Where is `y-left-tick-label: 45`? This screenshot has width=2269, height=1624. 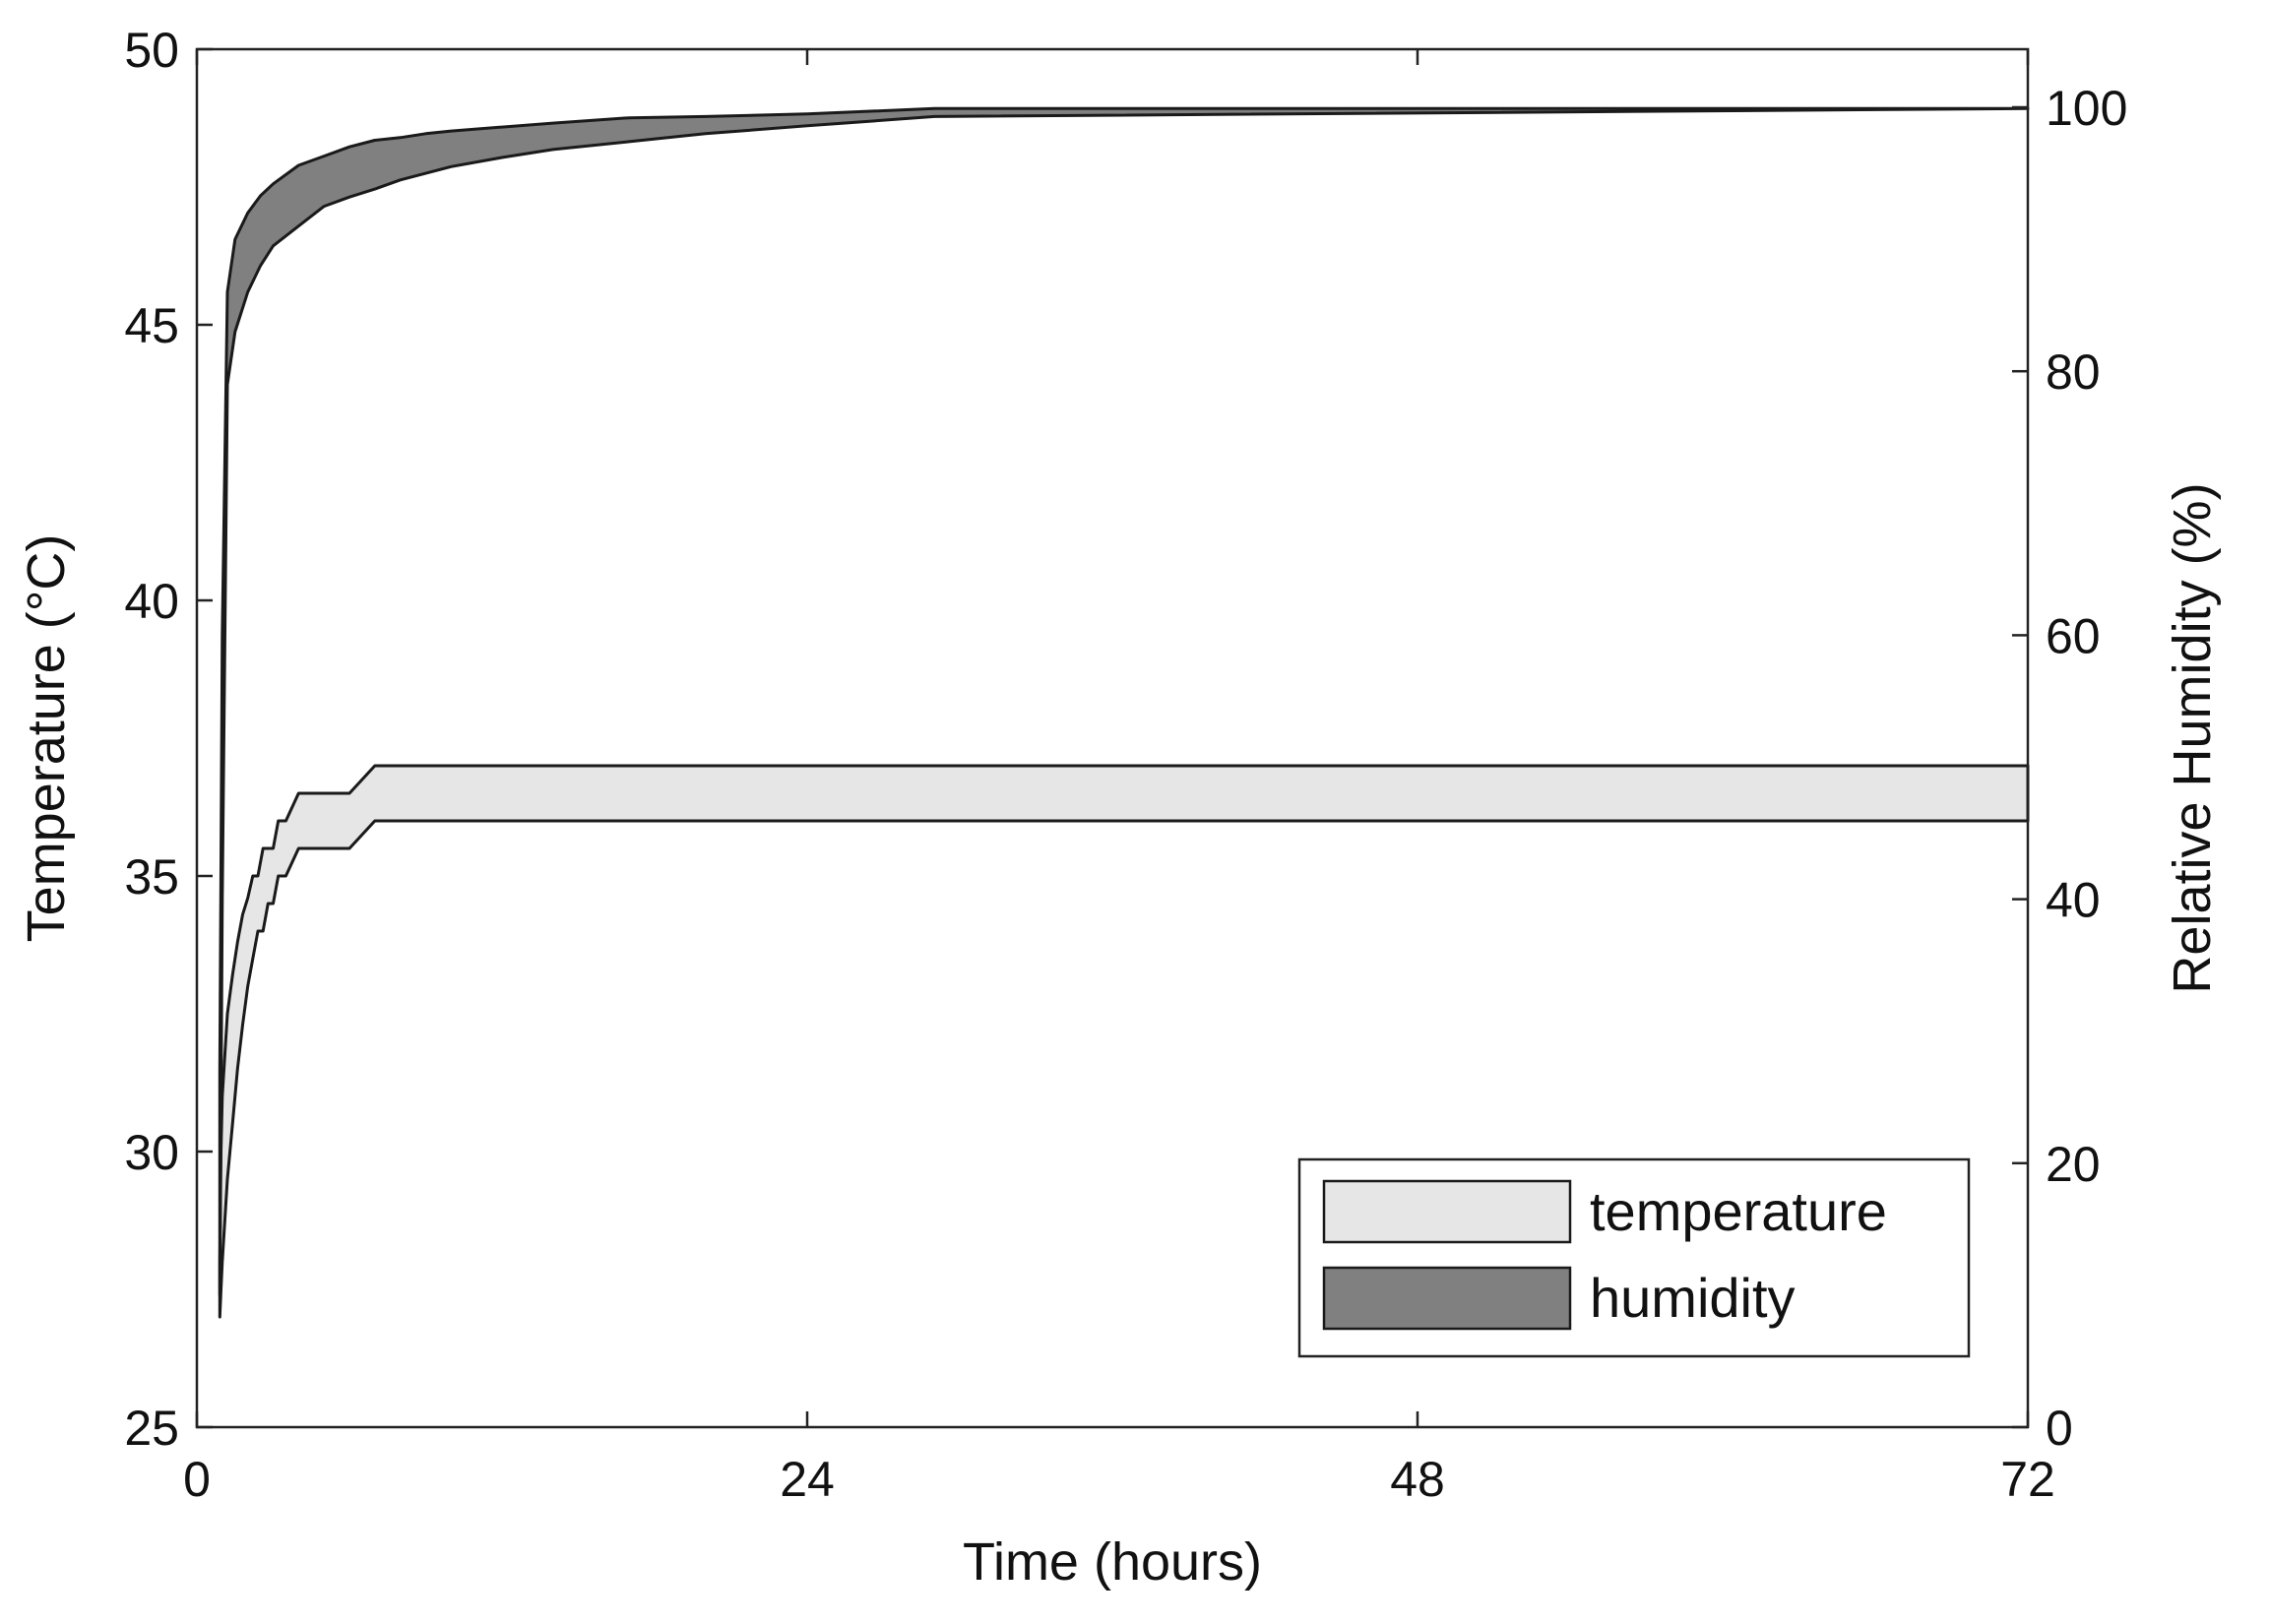
y-left-tick-label: 45 is located at coordinates (151, 325).